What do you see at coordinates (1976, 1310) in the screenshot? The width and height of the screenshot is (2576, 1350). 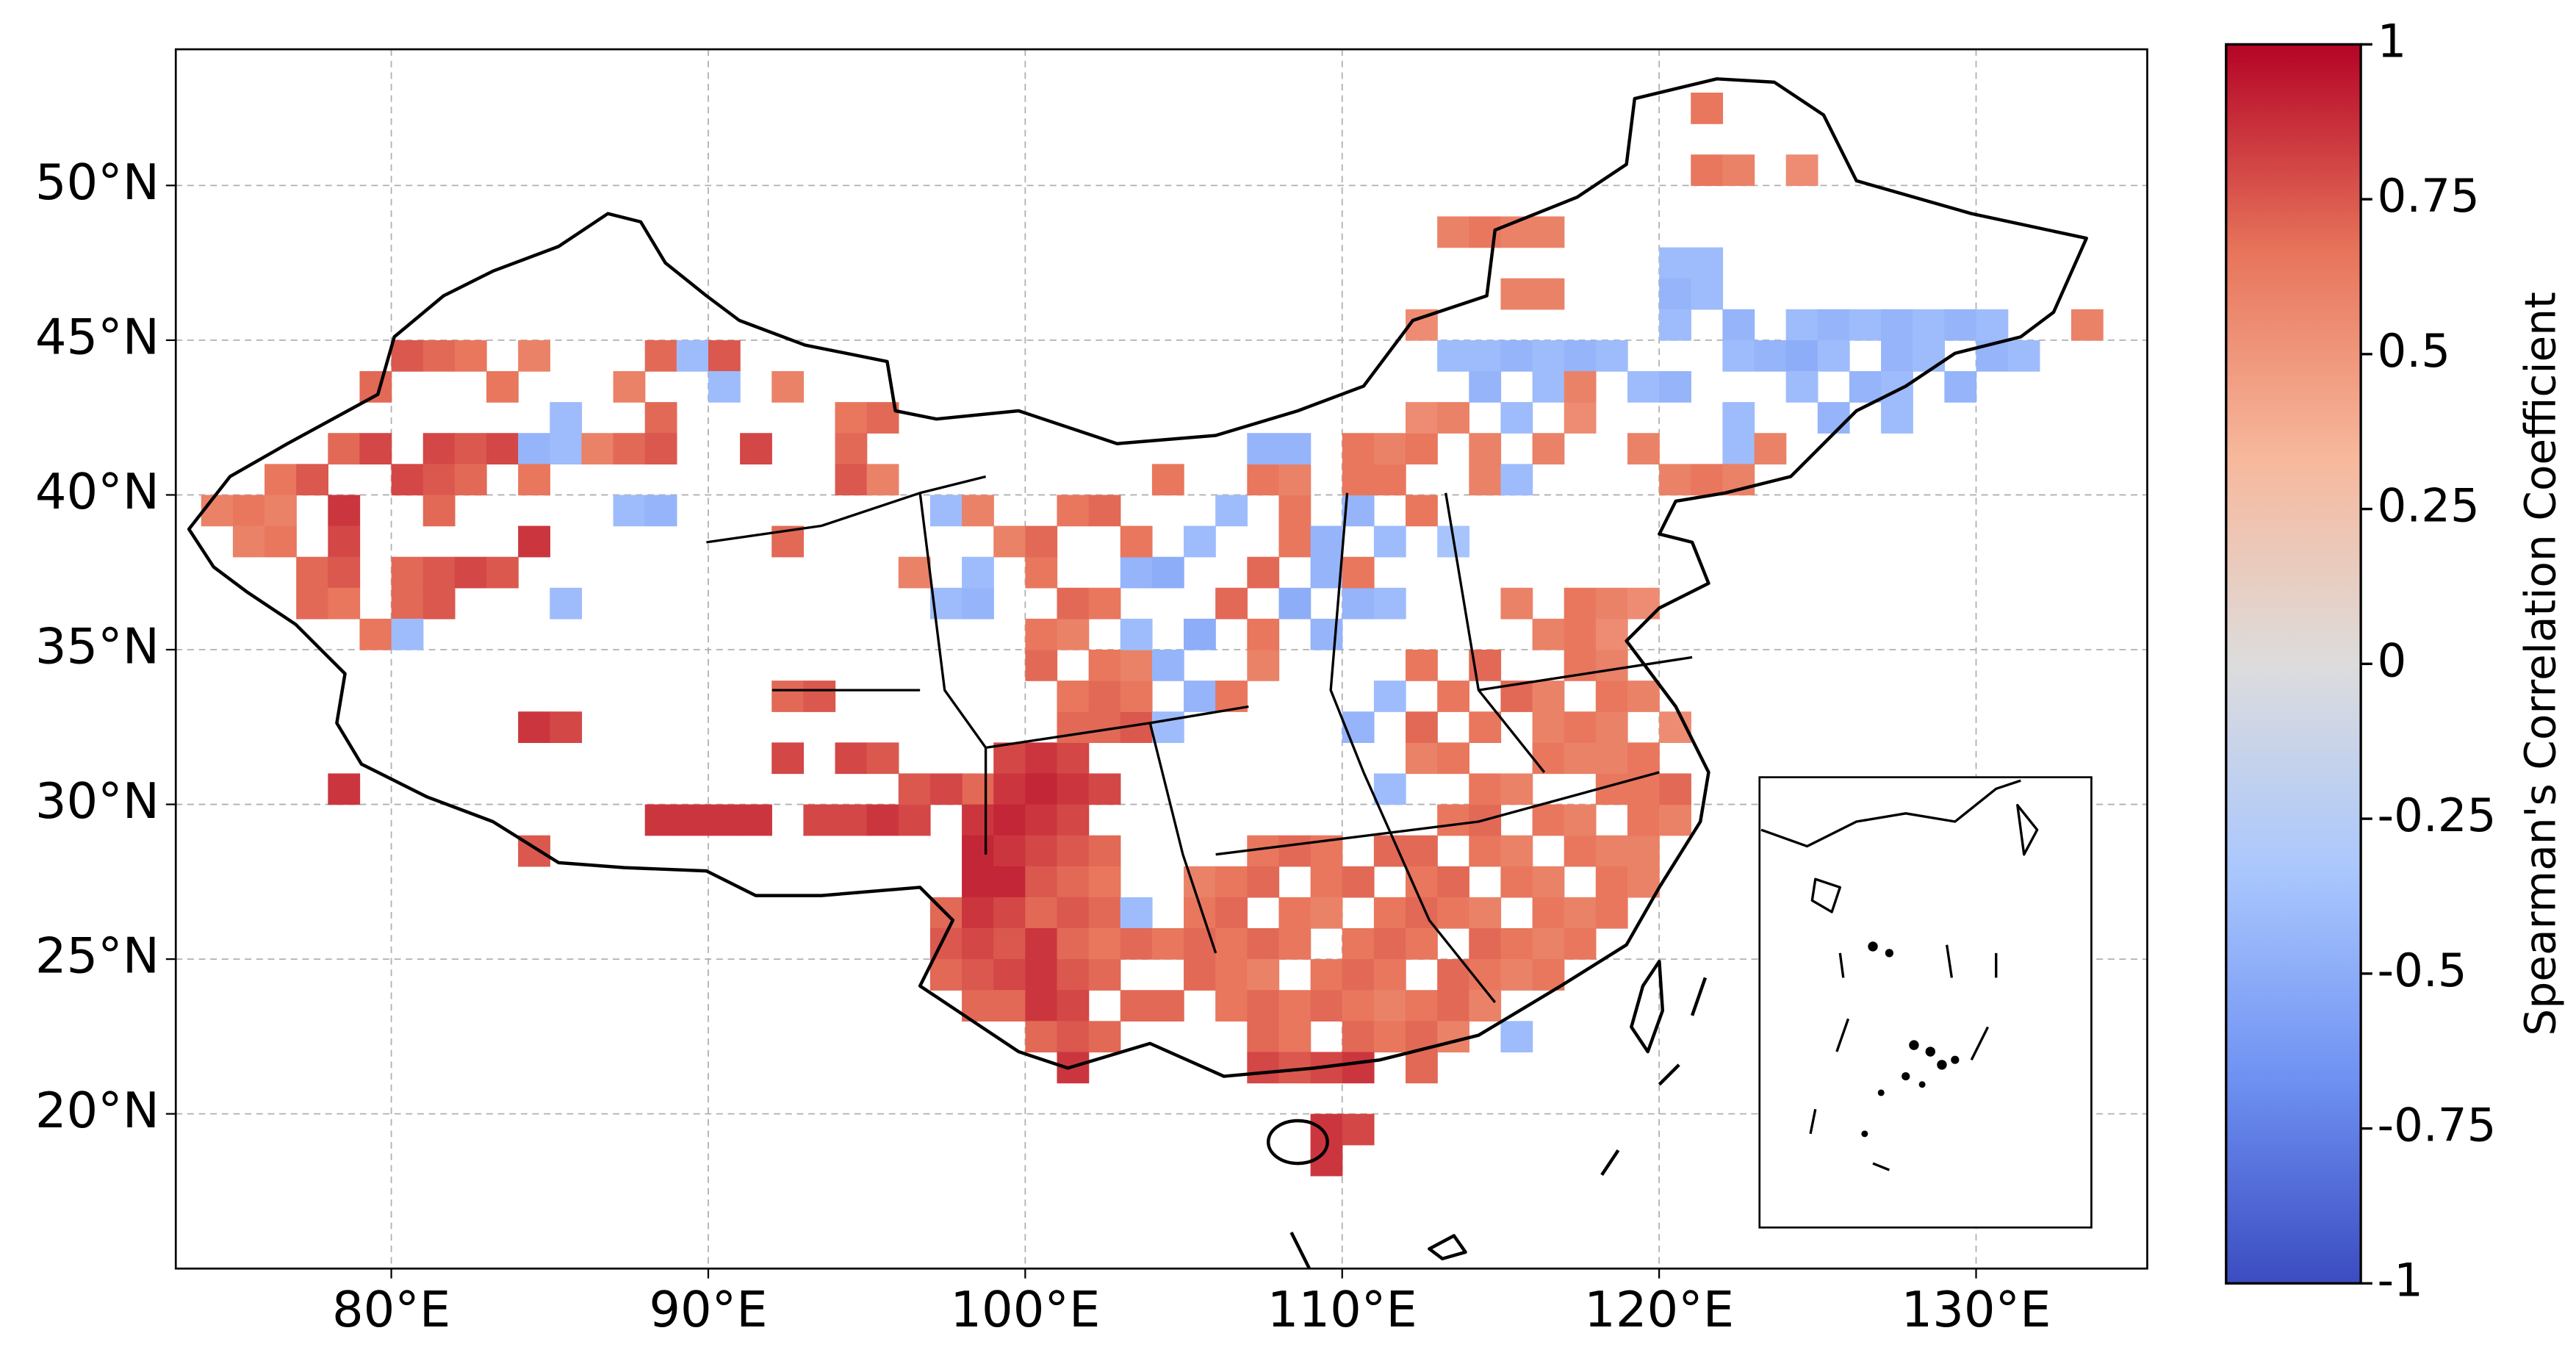 I see `x-tick-label: 130°E` at bounding box center [1976, 1310].